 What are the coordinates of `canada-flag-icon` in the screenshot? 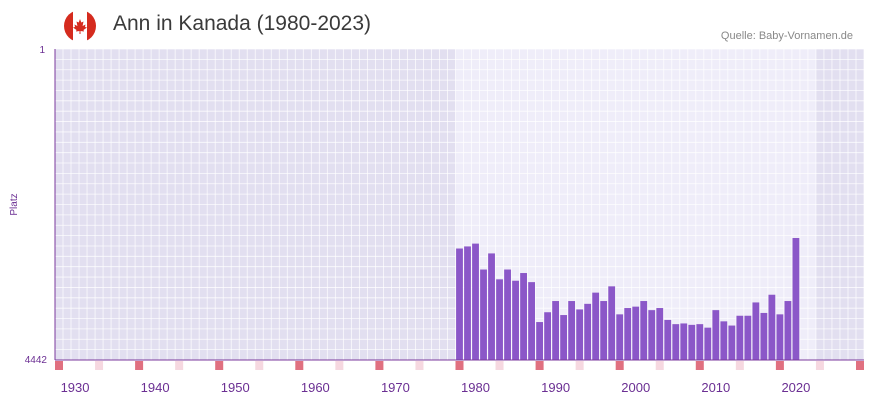 It's located at (80, 26).